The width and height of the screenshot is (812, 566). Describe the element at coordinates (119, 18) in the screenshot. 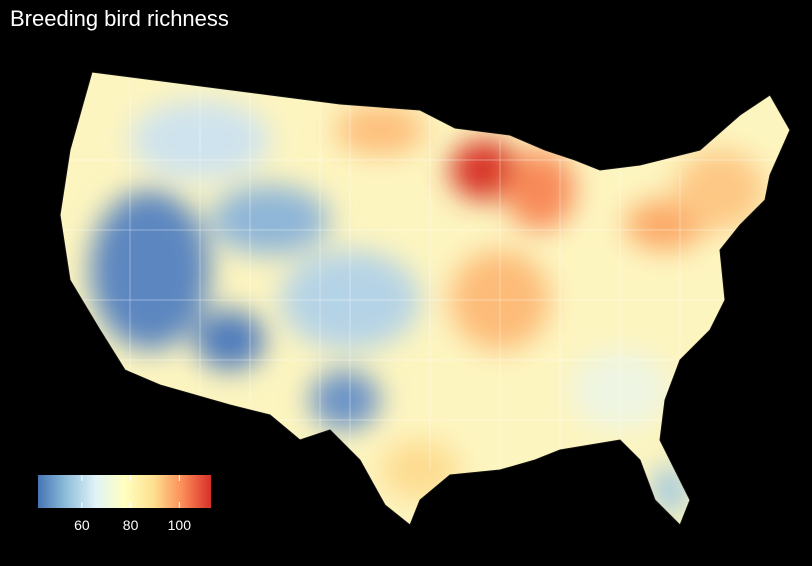

I see `title: Breeding bird richness` at that location.